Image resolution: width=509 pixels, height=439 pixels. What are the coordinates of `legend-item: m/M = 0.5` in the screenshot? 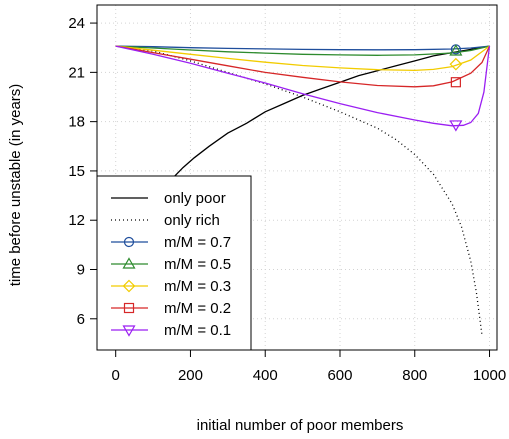 It's located at (171, 264).